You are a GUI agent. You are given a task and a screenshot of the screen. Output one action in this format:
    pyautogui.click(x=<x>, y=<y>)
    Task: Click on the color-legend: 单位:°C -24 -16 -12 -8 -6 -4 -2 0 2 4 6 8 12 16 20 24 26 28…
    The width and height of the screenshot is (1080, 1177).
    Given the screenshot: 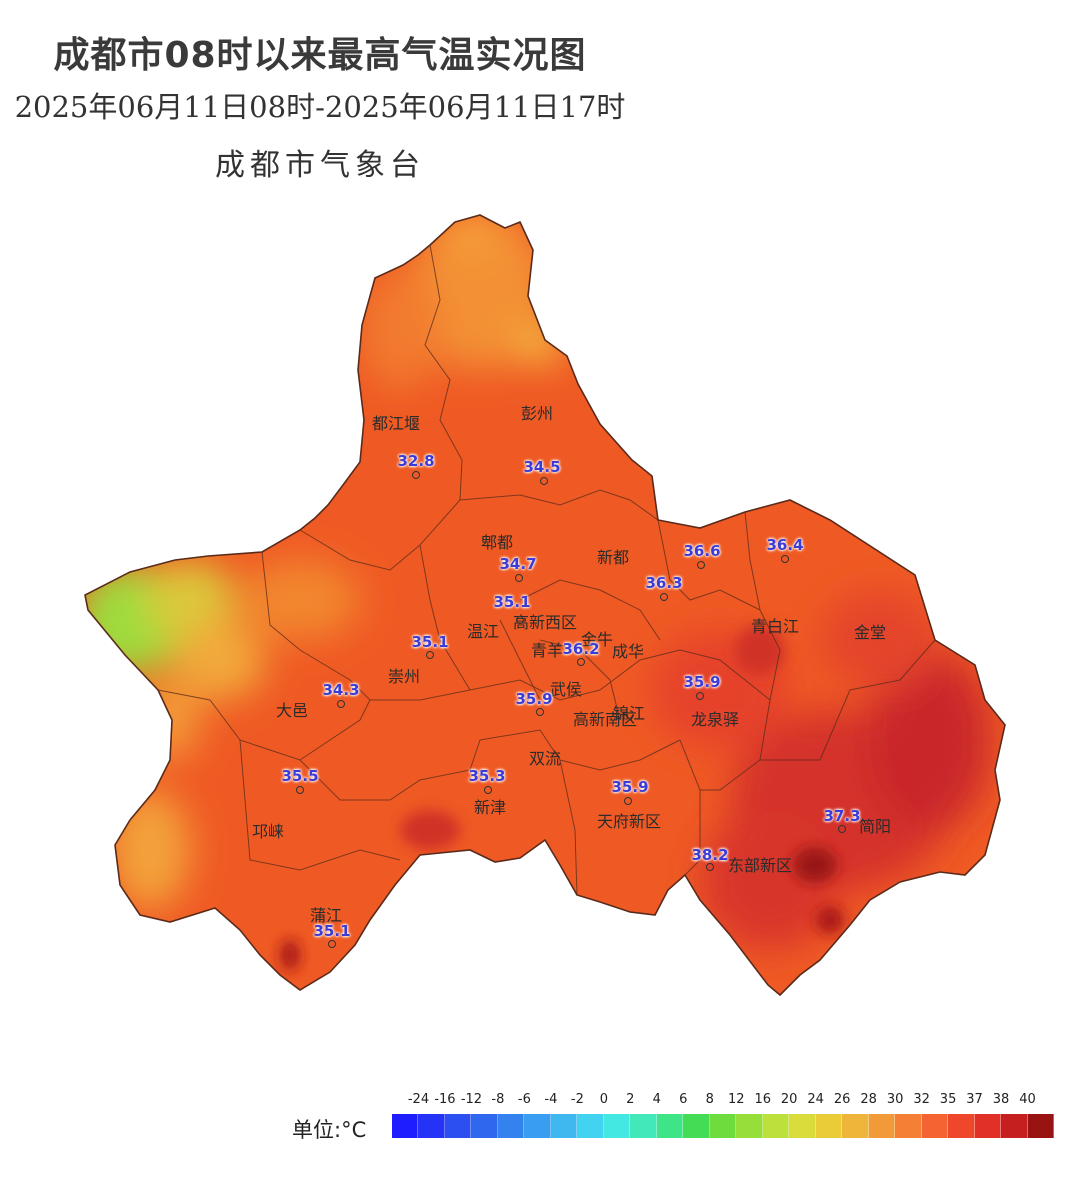 What is the action you would take?
    pyautogui.click(x=677, y=1120)
    